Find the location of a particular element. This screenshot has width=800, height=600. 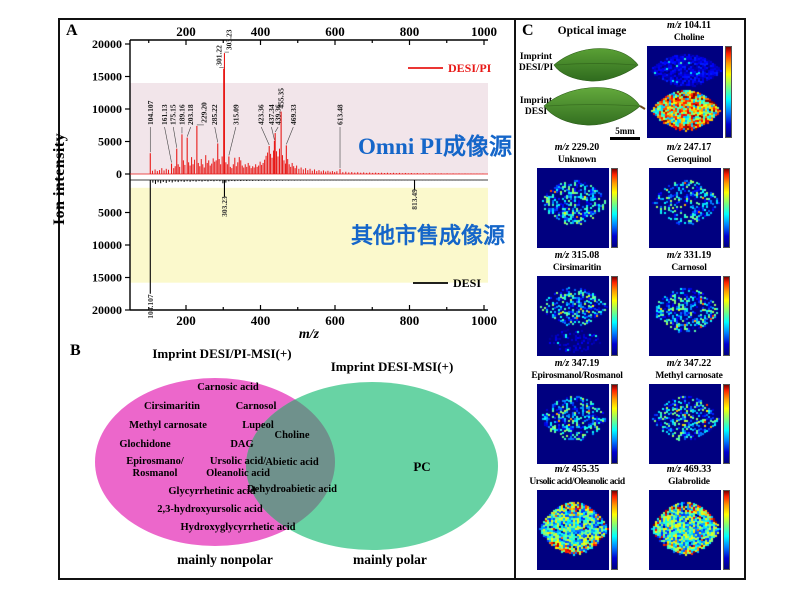

legend-desi: DESI is located at coordinates (467, 283).